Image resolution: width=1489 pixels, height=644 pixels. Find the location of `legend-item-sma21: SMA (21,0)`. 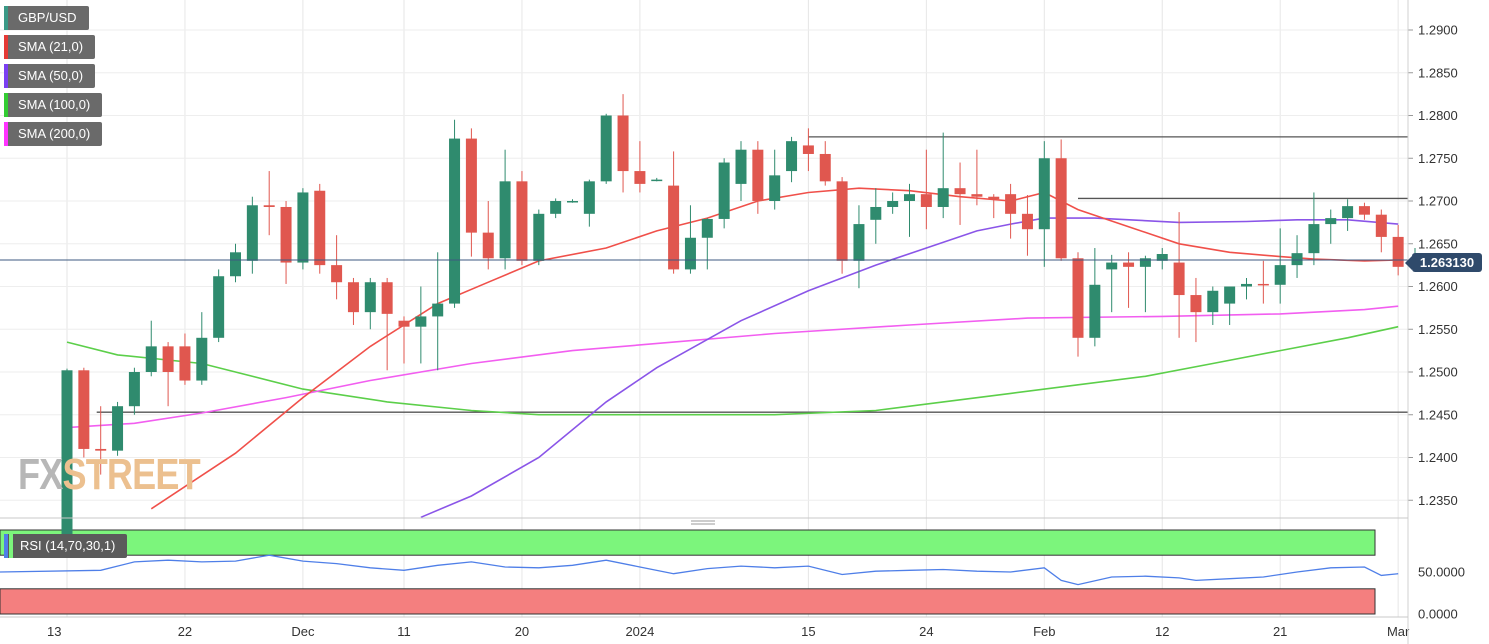

legend-item-sma21: SMA (21,0) is located at coordinates (50, 47).